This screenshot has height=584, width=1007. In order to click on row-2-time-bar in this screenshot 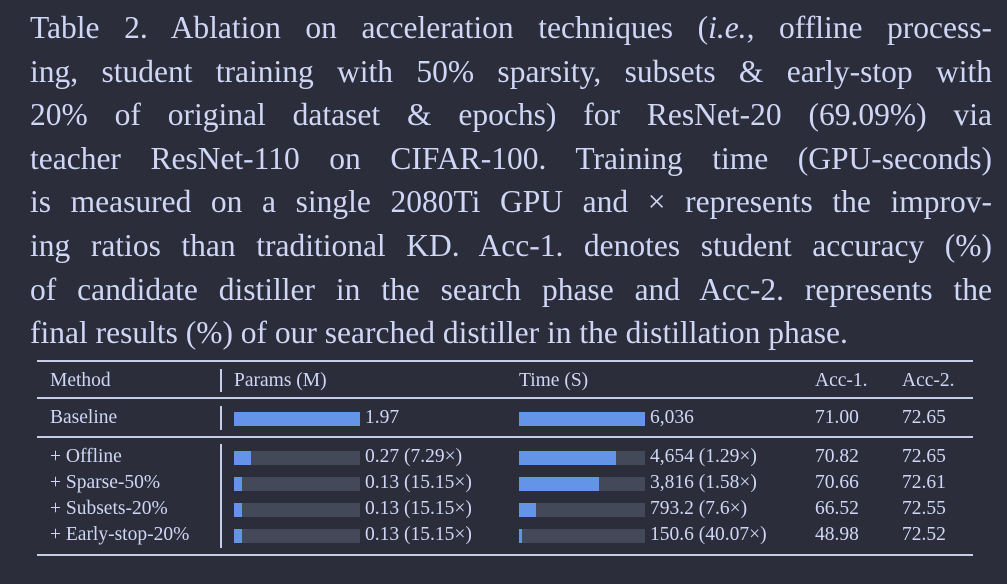, I will do `click(567, 458)`.